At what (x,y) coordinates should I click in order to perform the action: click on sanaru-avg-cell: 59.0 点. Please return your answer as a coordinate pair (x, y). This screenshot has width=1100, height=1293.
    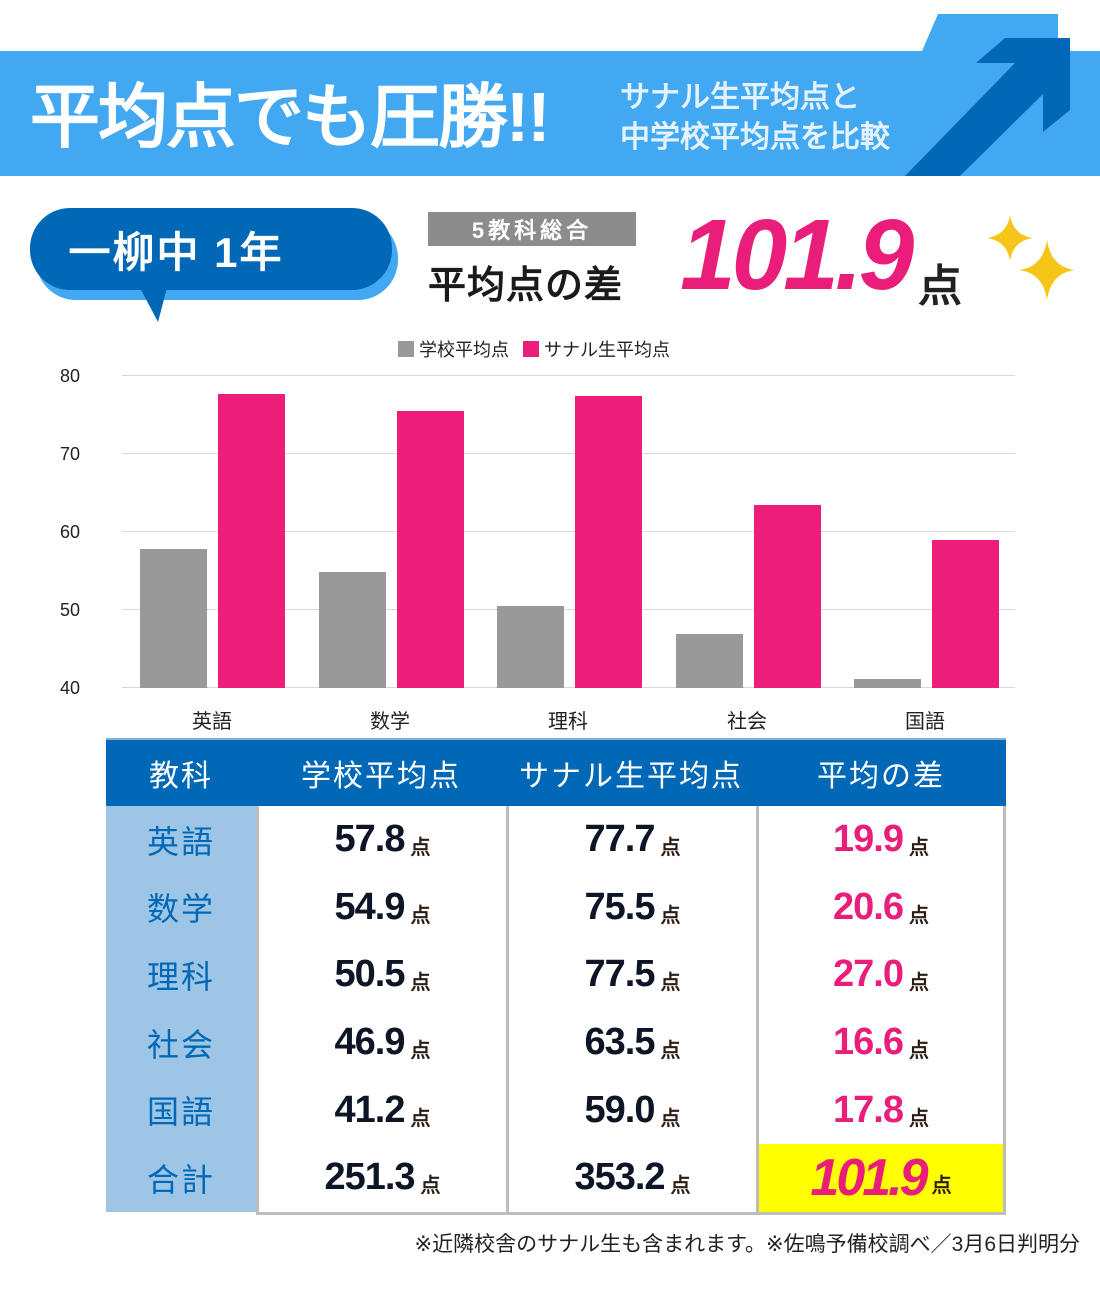
    Looking at the image, I should click on (632, 1110).